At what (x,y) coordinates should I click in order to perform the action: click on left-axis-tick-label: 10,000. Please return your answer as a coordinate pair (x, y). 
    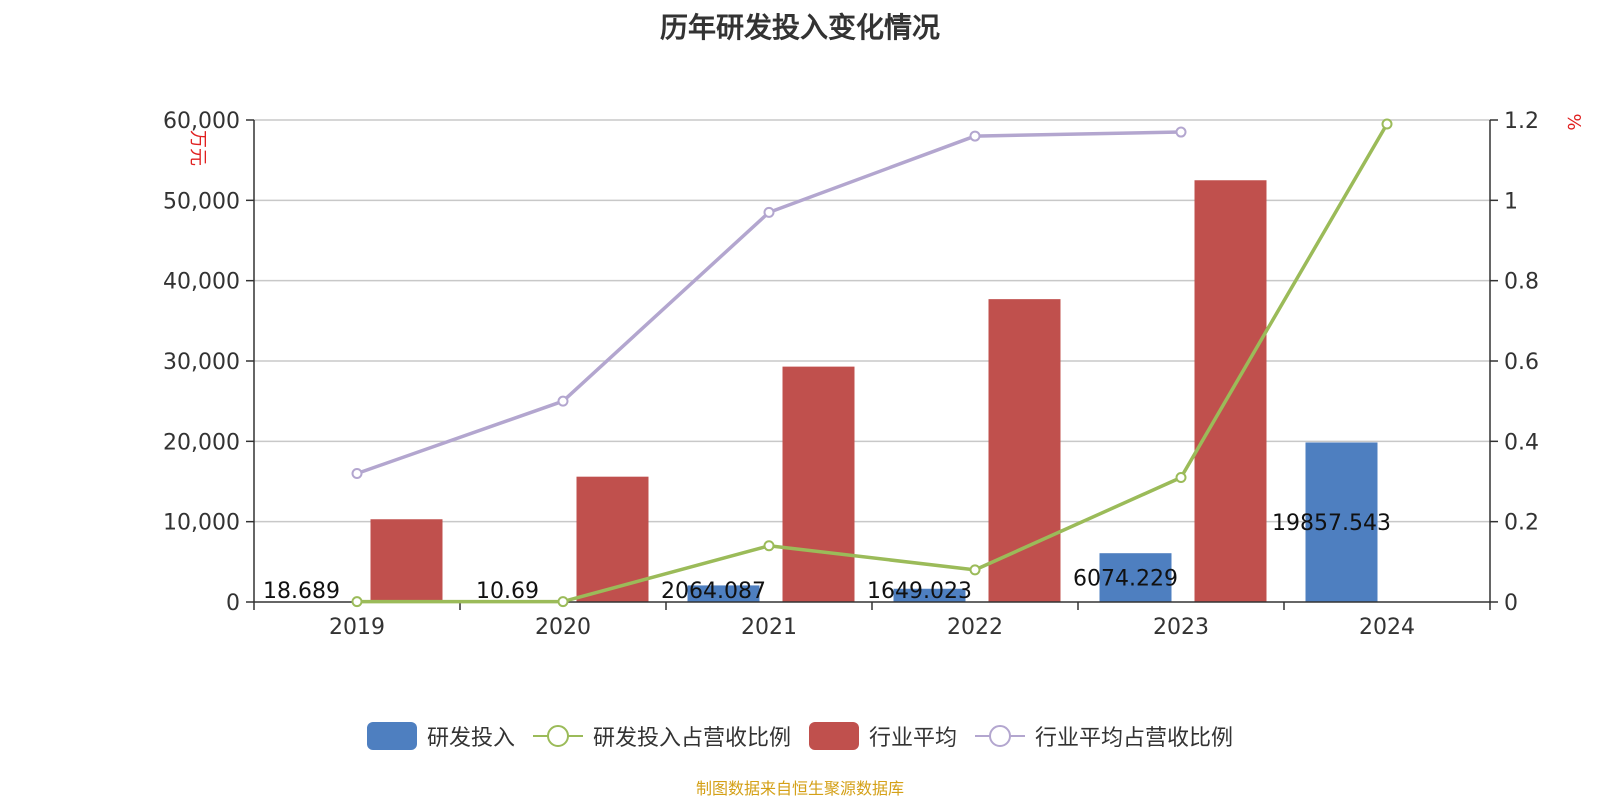
    Looking at the image, I should click on (201, 523).